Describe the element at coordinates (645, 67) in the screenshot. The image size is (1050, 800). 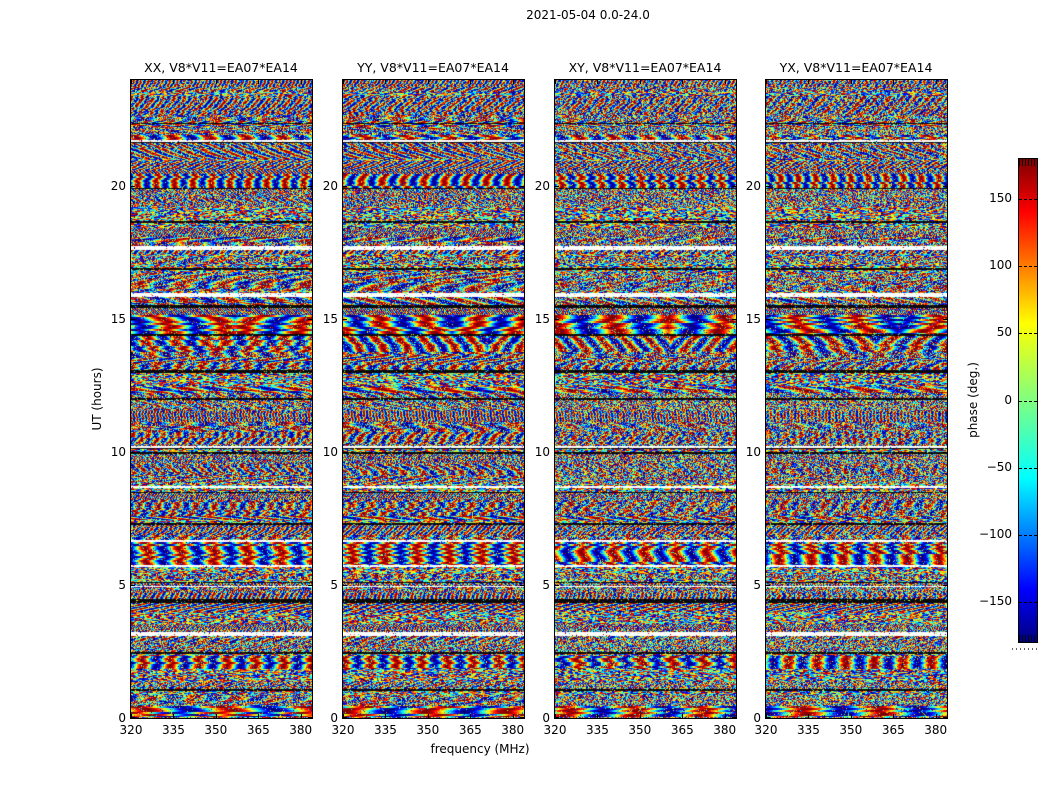
I see `panel-title-xy: XY, V8*V11=EA07*EA14` at that location.